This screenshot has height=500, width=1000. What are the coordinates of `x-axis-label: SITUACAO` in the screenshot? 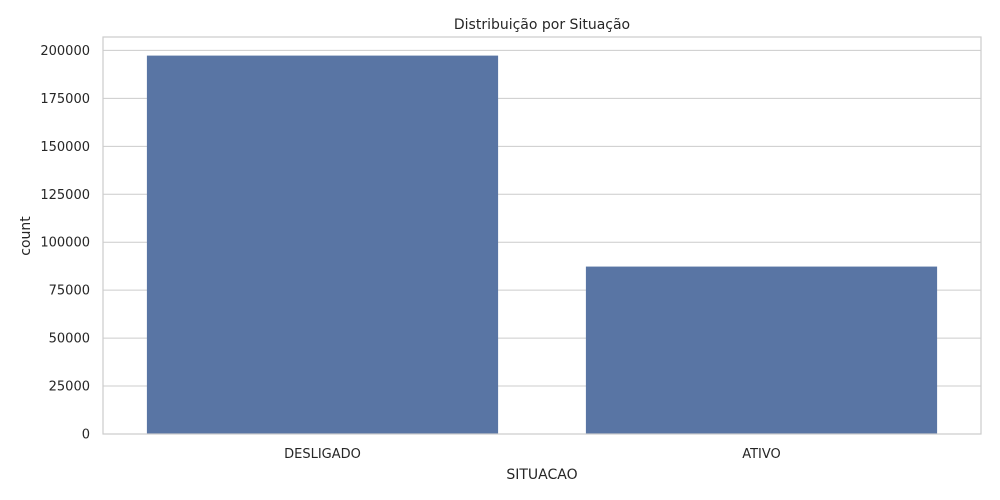 It's located at (541, 475).